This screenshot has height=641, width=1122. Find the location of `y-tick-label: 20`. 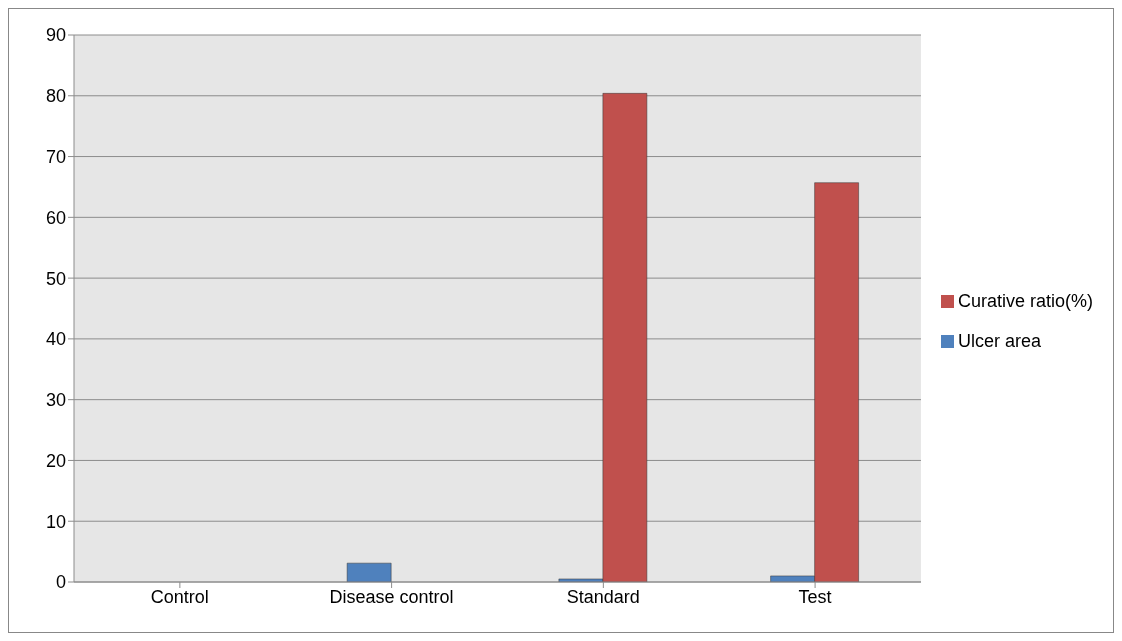

y-tick-label: 20 is located at coordinates (55, 460).